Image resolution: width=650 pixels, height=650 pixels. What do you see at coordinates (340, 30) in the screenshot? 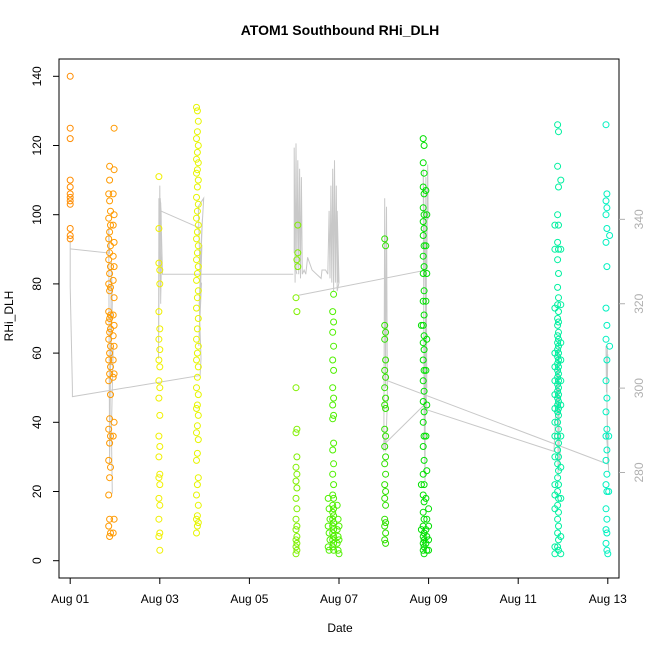
I see `chart-title: ATOM1 Southbound RHi_DLH` at bounding box center [340, 30].